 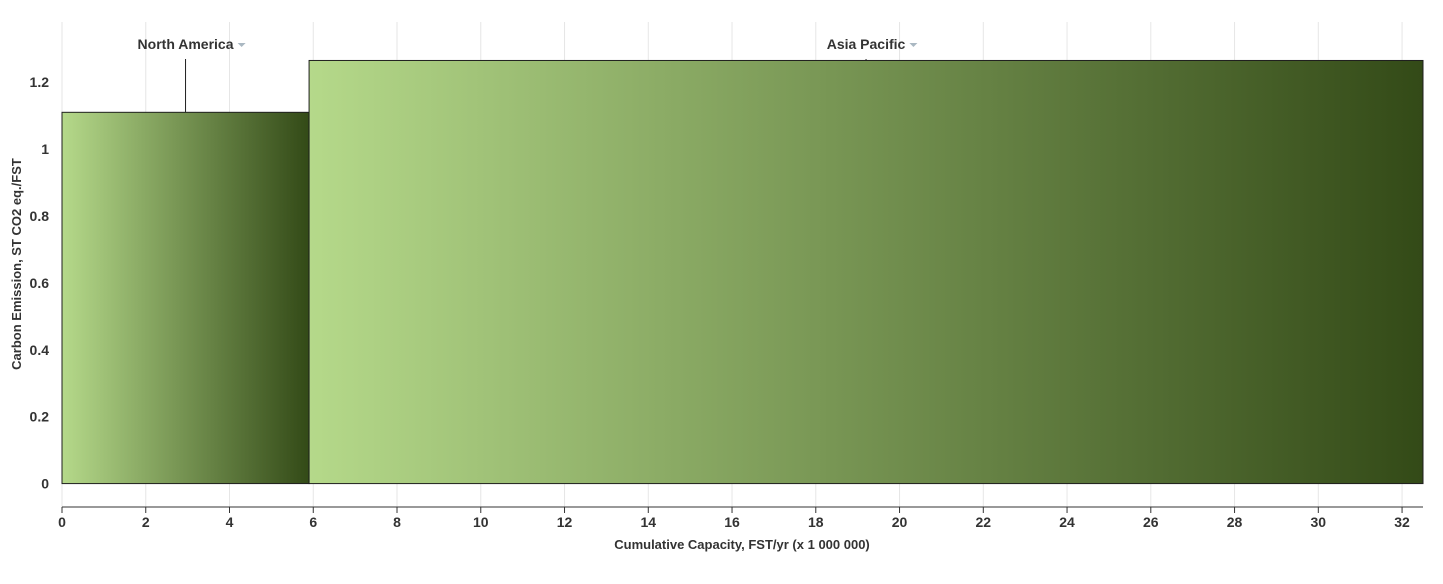 What do you see at coordinates (732, 522) in the screenshot?
I see `x-tick-label: 16` at bounding box center [732, 522].